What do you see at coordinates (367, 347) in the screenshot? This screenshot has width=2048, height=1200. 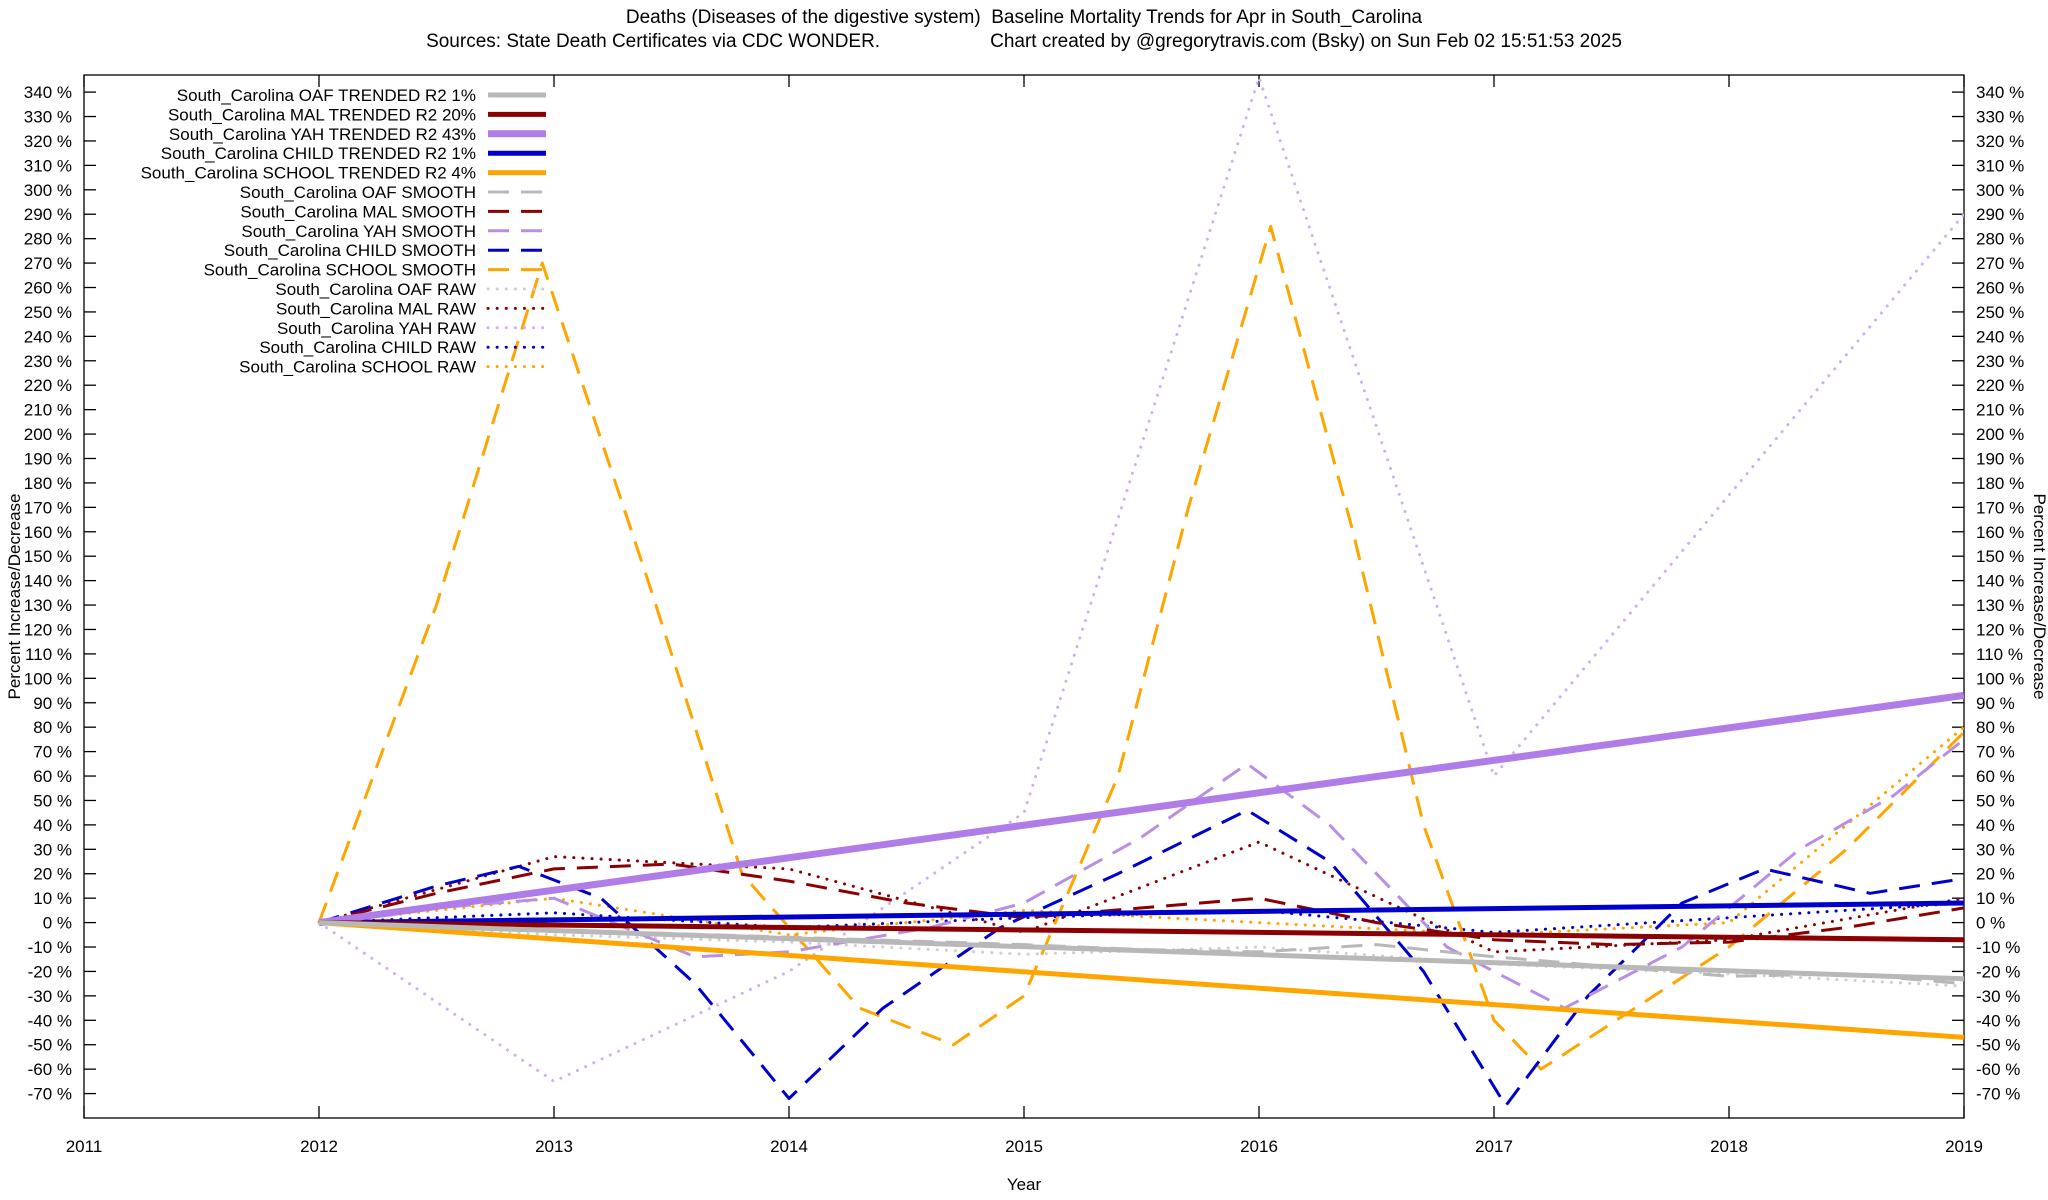 I see `legend-label-child-raw: South_Carolina CHILD RAW` at bounding box center [367, 347].